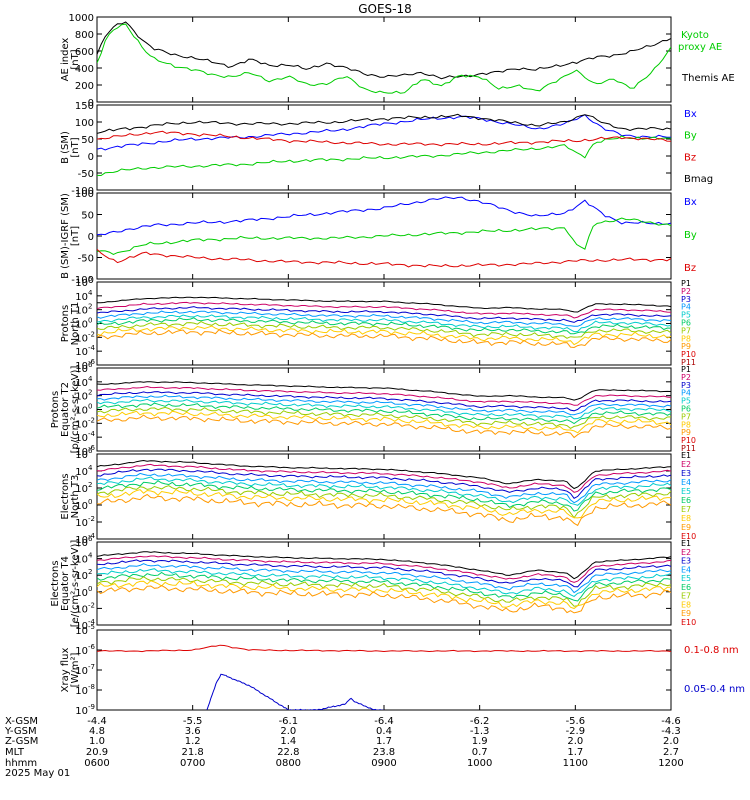 Image resolution: width=750 pixels, height=800 pixels. I want to click on ephemeris-value: 1.7, so click(575, 752).